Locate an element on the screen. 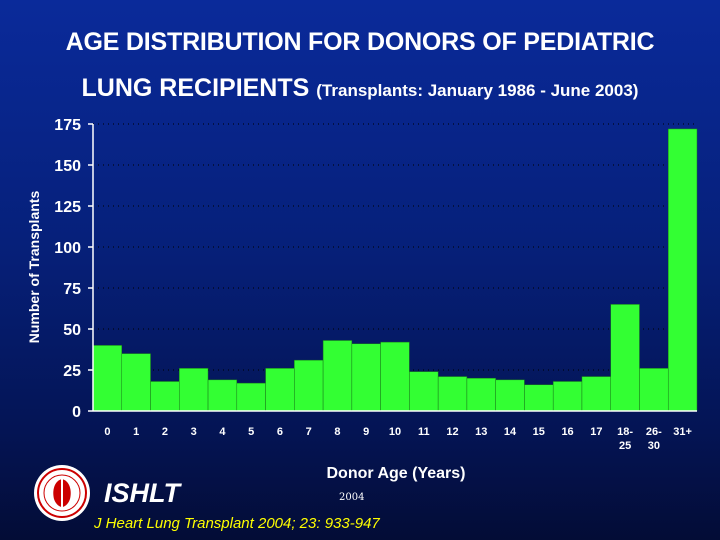 Image resolution: width=720 pixels, height=540 pixels. x-tick-label-line: 6 is located at coordinates (280, 432).